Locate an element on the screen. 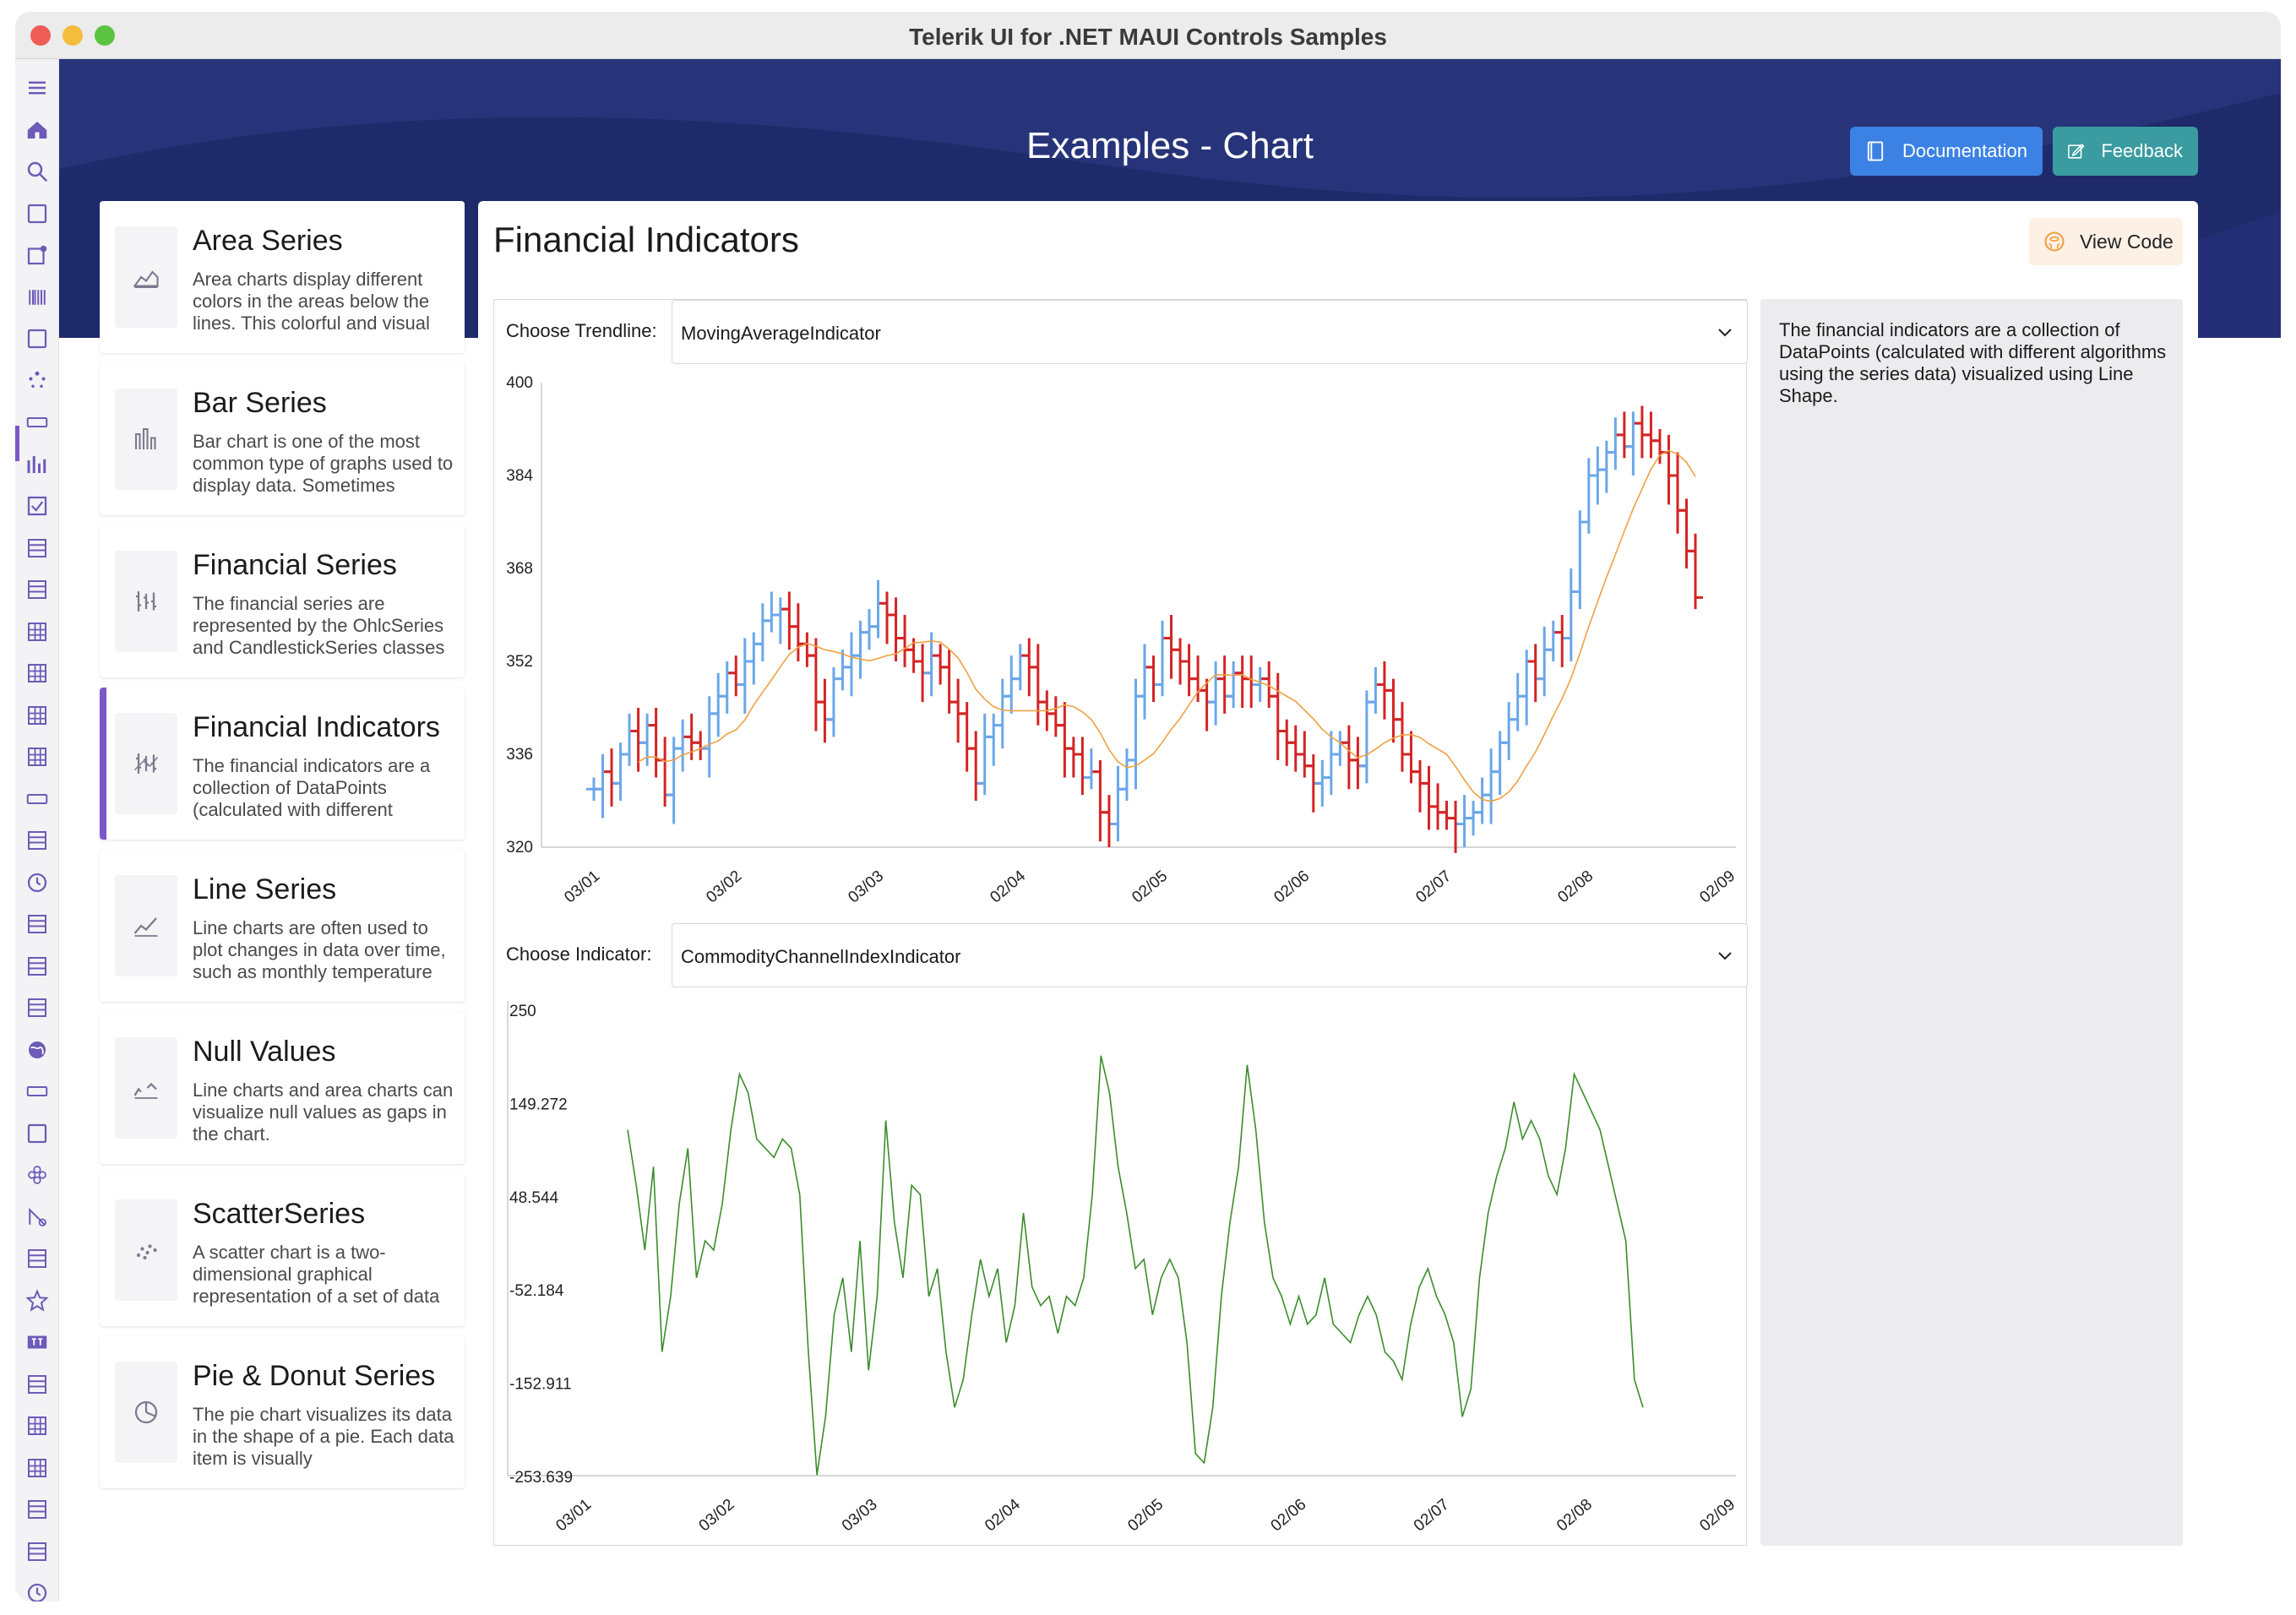  template-icon is located at coordinates (37, 1509).